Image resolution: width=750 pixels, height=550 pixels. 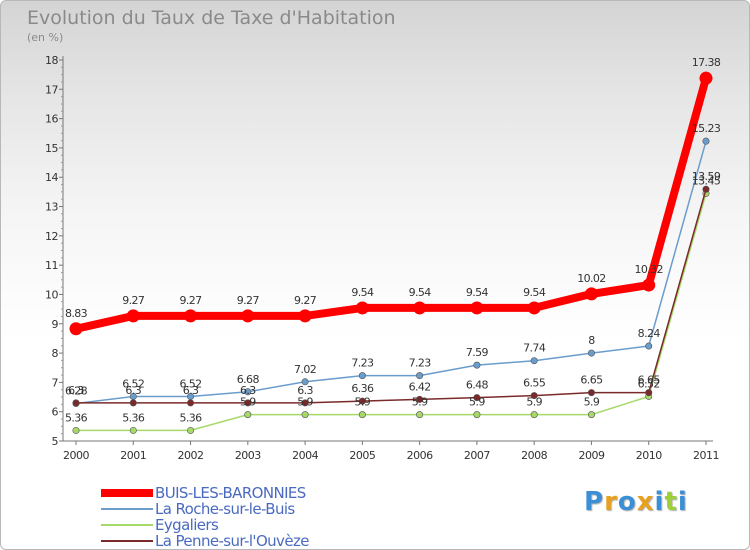 What do you see at coordinates (682, 502) in the screenshot?
I see `brand-letter: i` at bounding box center [682, 502].